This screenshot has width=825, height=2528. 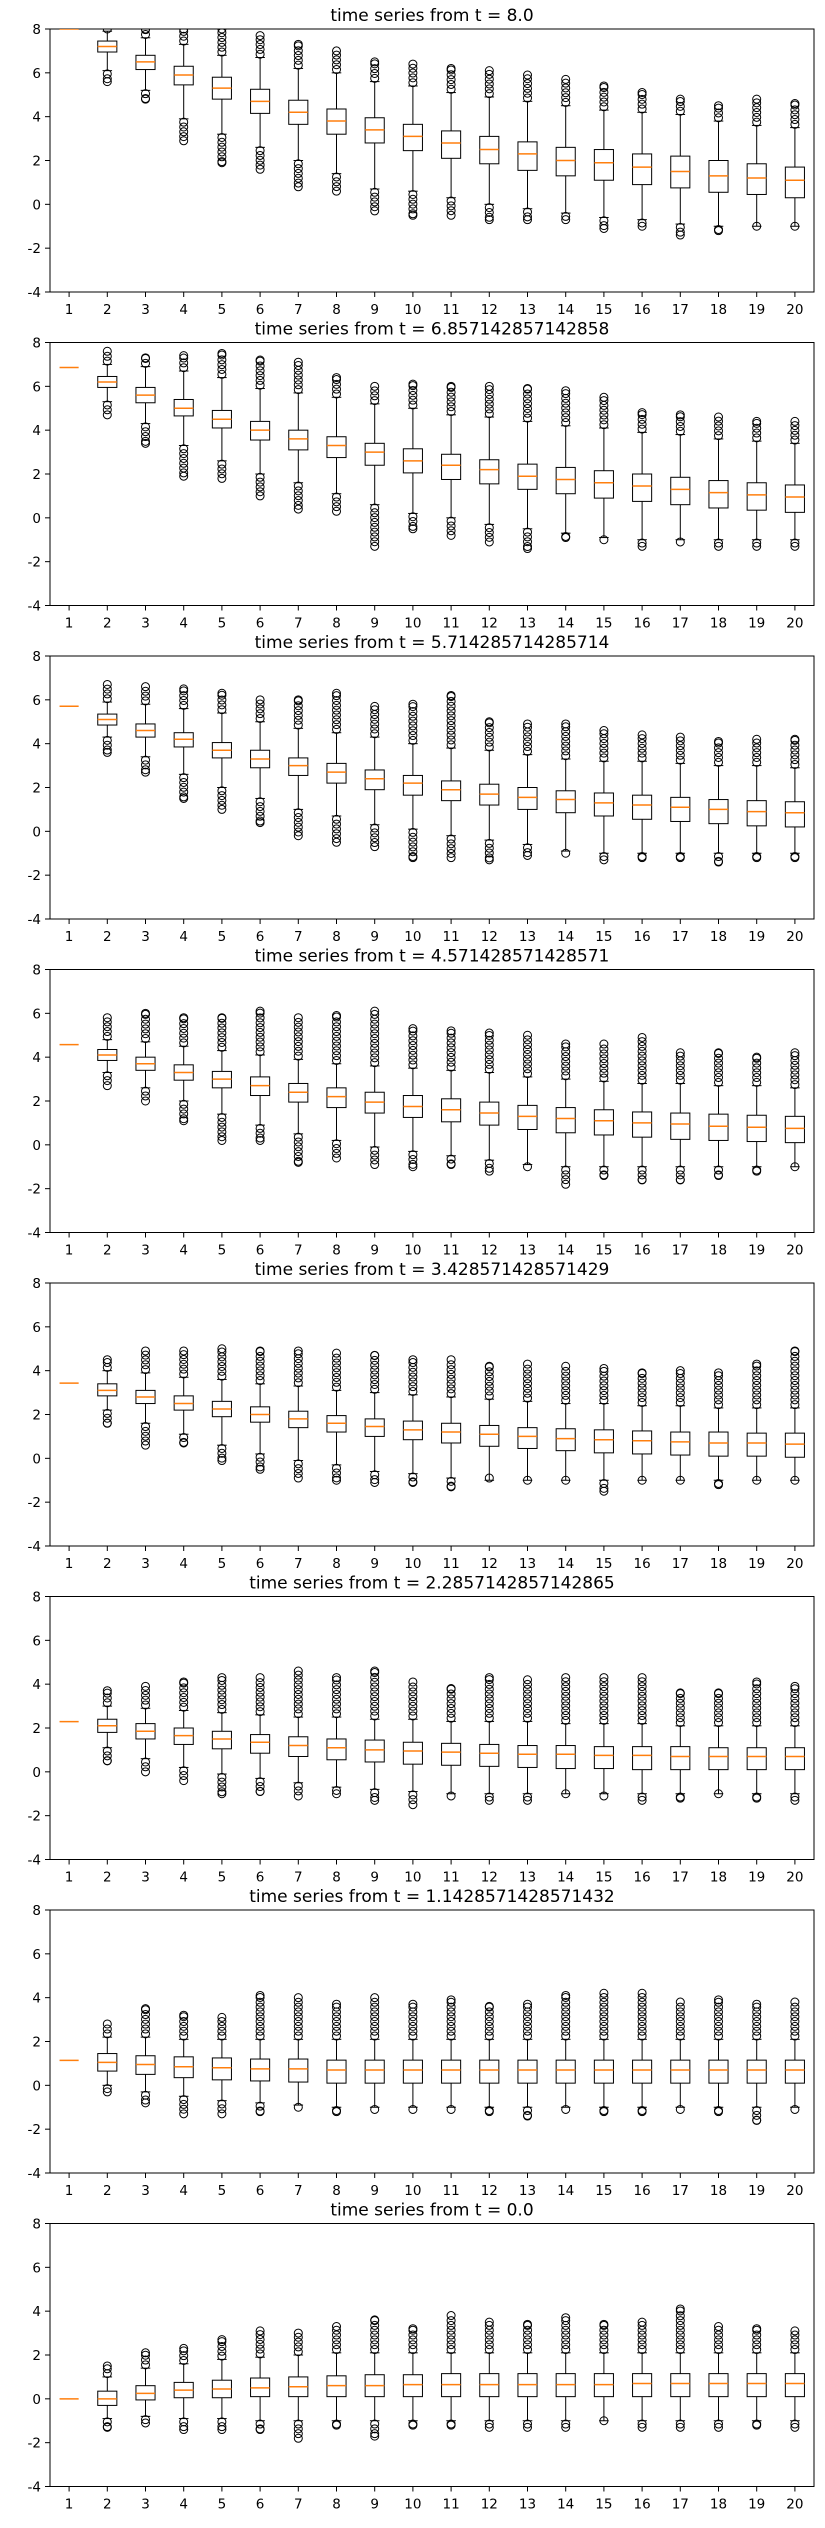 I want to click on y-tick-label: -2, so click(x=34, y=563).